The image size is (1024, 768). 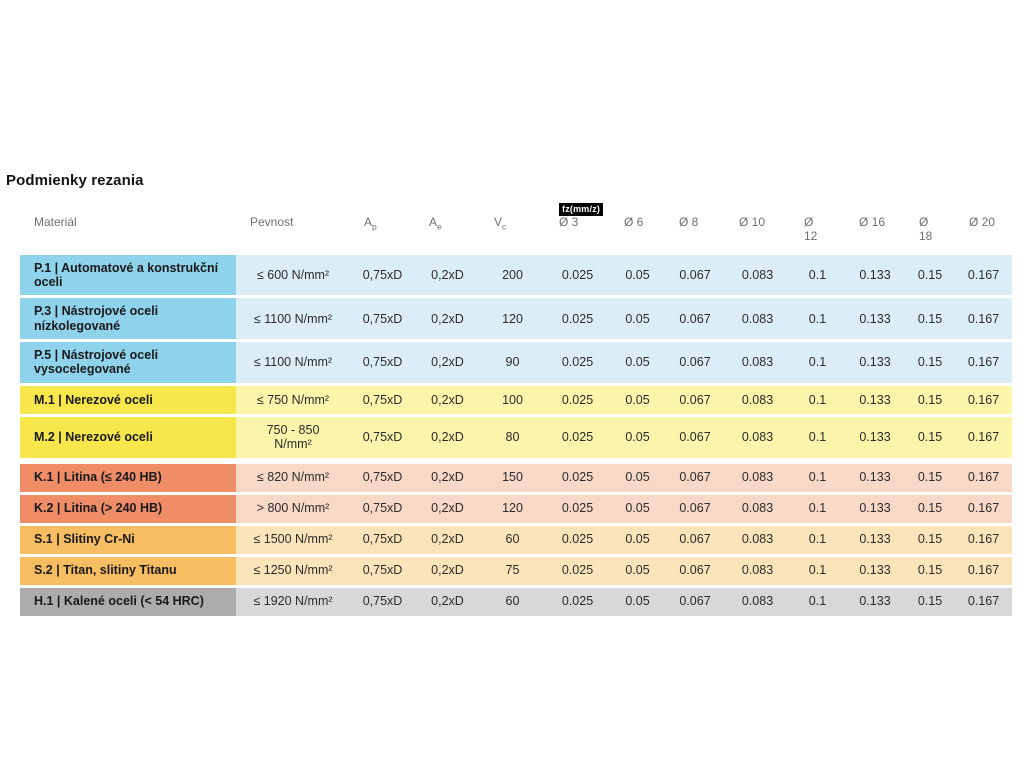 What do you see at coordinates (512, 477) in the screenshot?
I see `value-cell: 150` at bounding box center [512, 477].